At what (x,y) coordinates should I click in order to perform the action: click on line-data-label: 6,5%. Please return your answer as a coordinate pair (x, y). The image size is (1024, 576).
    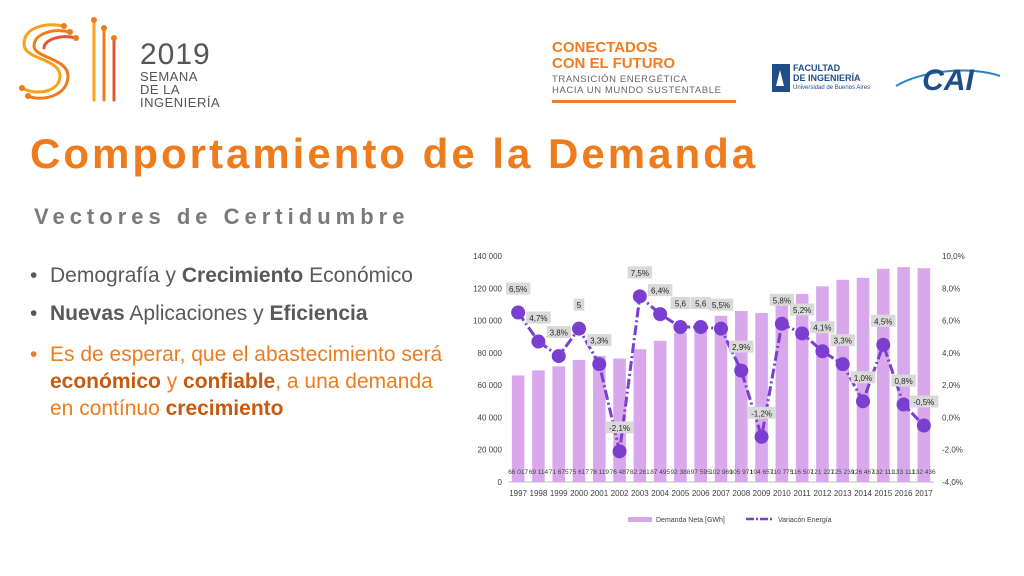
    Looking at the image, I should click on (518, 289).